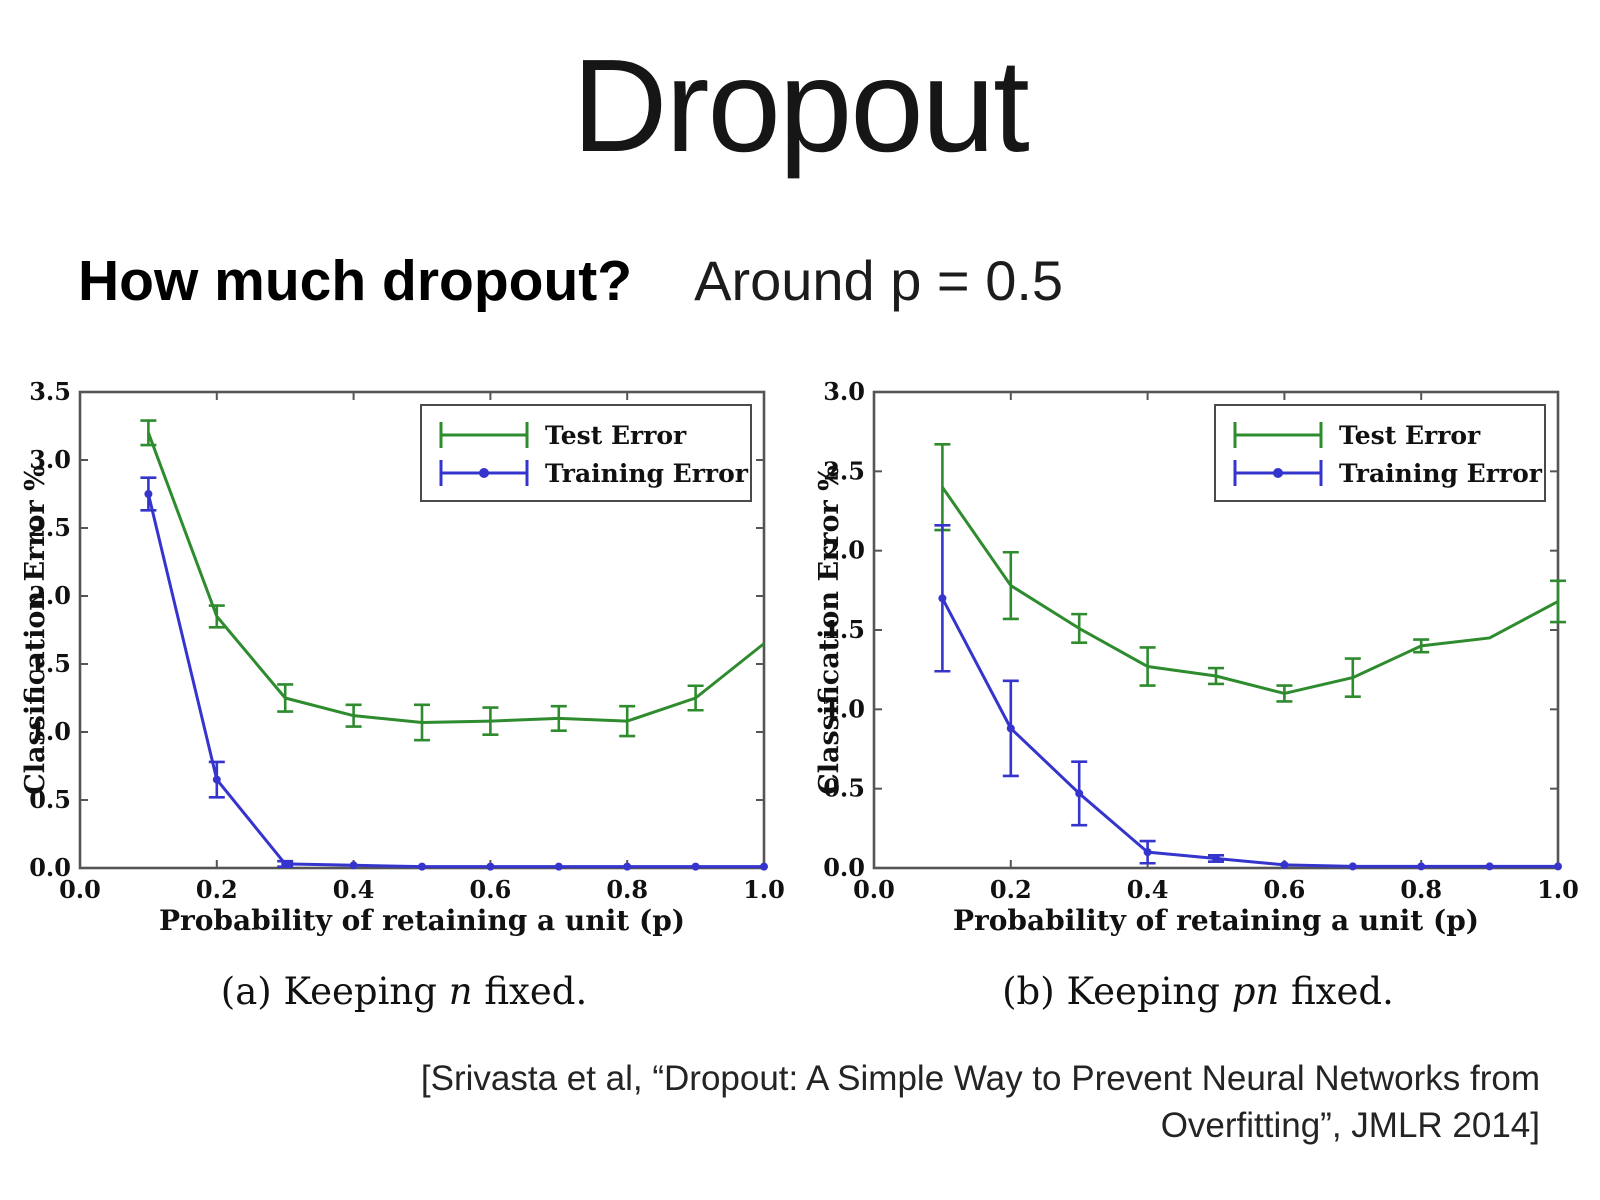 The height and width of the screenshot is (1200, 1600). I want to click on caption-b-suffix: fixed., so click(1336, 991).